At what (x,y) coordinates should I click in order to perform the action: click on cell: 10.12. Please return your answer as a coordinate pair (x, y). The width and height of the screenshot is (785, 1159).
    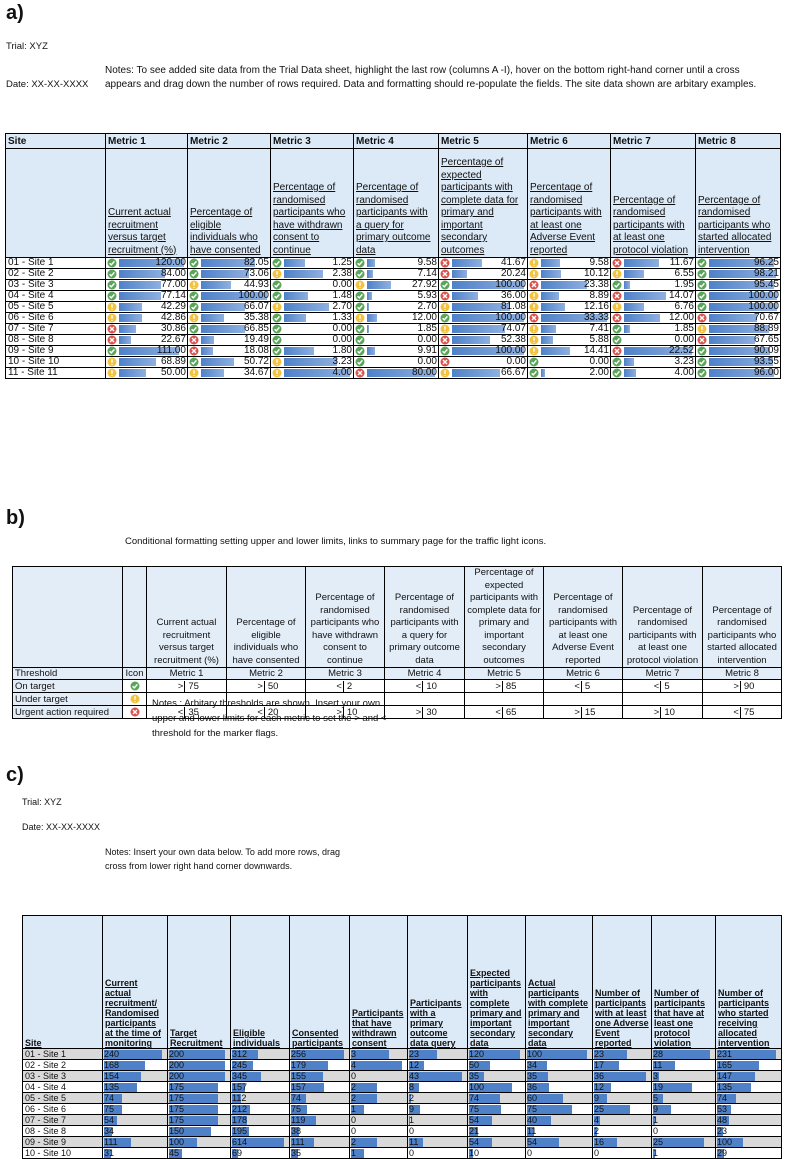
    Looking at the image, I should click on (569, 274).